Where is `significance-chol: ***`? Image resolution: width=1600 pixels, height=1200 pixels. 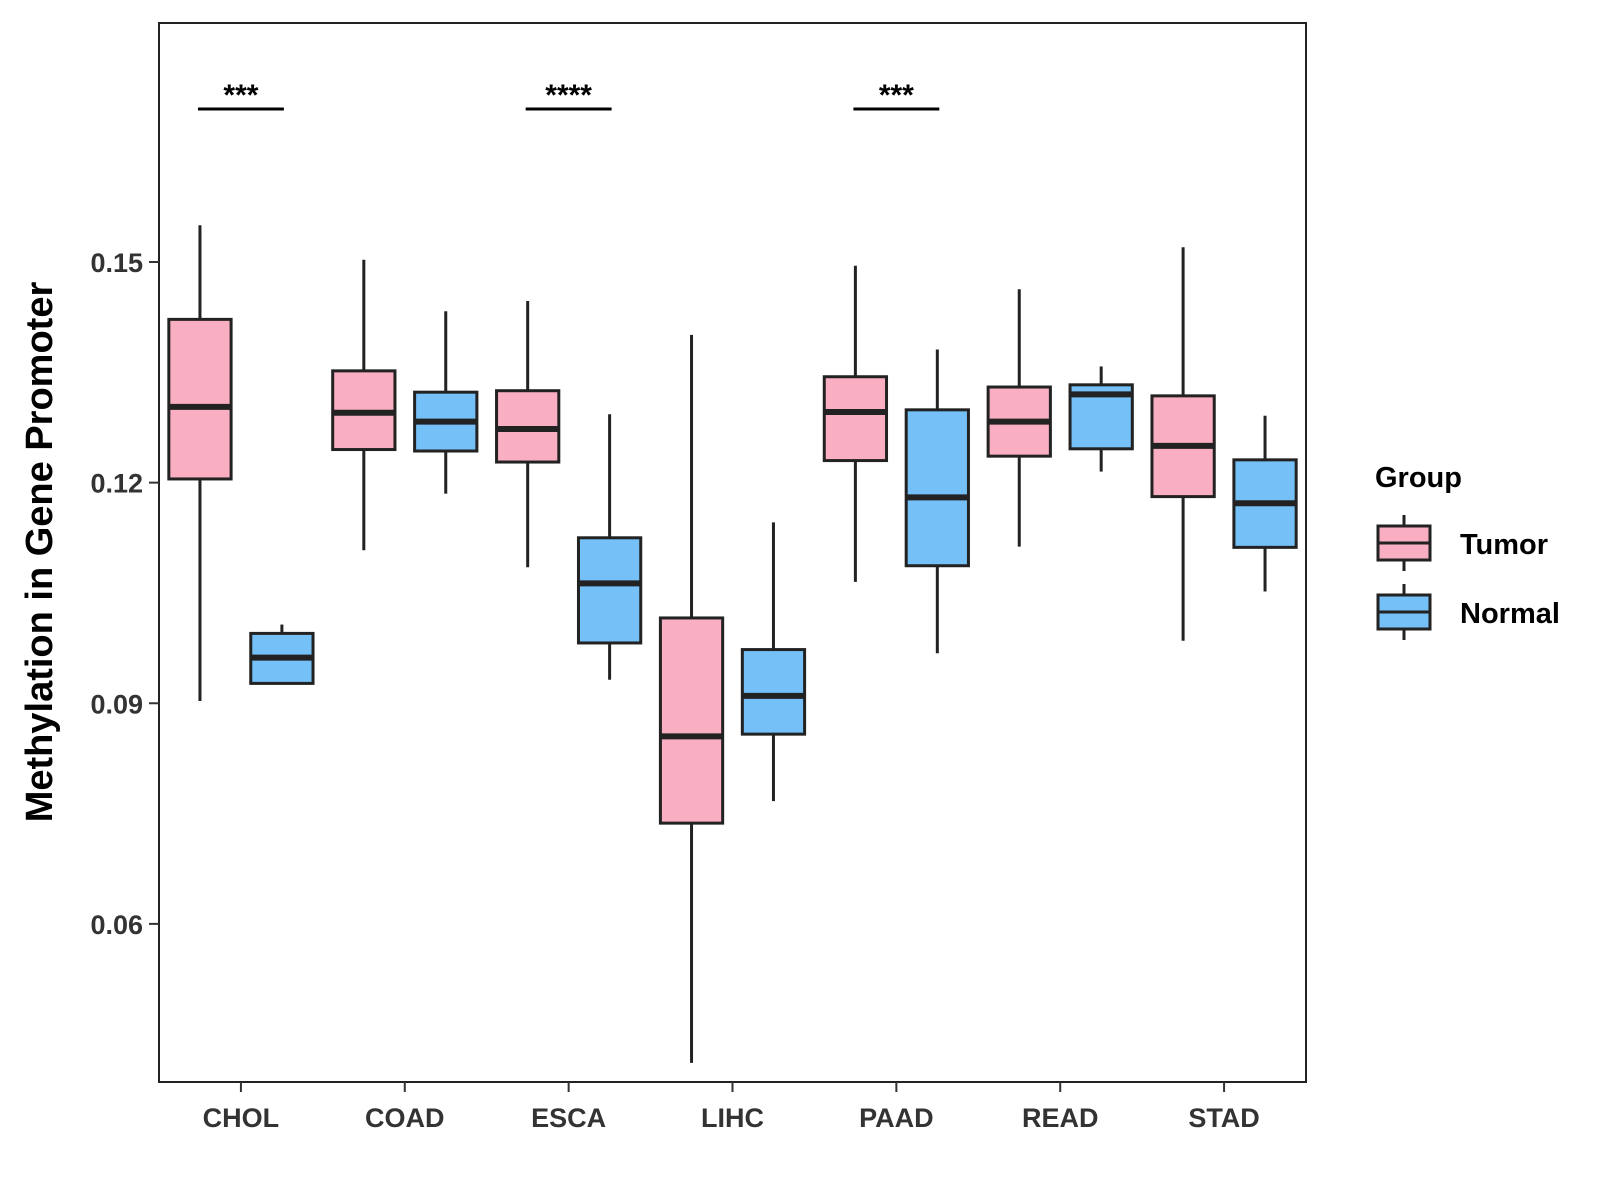 significance-chol: *** is located at coordinates (240, 95).